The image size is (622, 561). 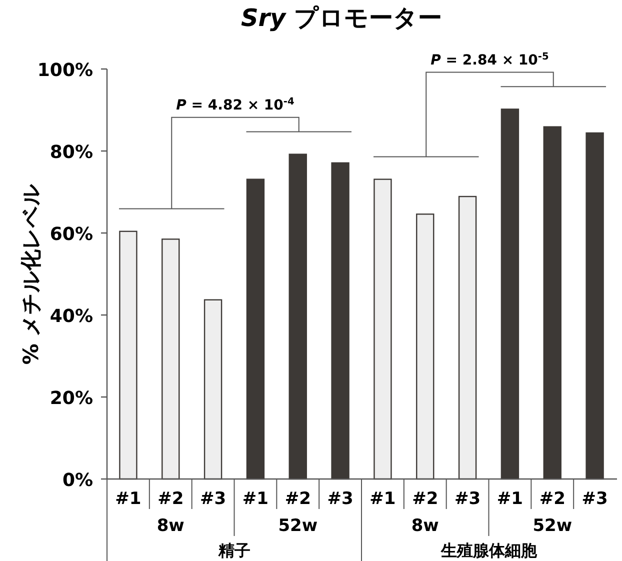 I want to click on text: 精子, so click(x=233, y=550).